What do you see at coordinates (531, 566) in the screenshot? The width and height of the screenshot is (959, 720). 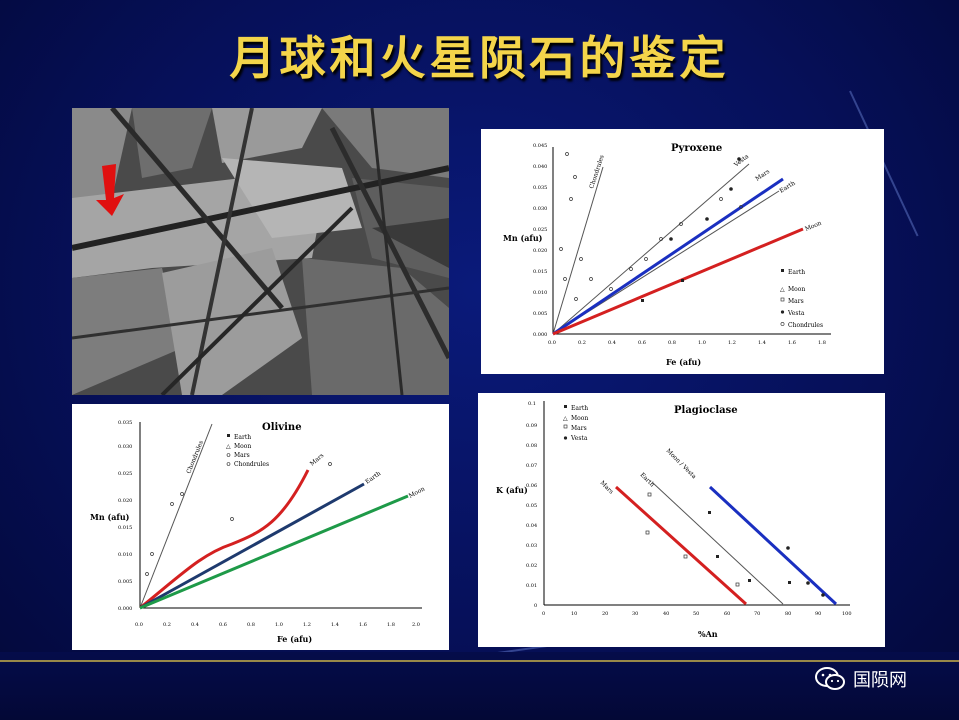 I see `svg-text: 0.02` at bounding box center [531, 566].